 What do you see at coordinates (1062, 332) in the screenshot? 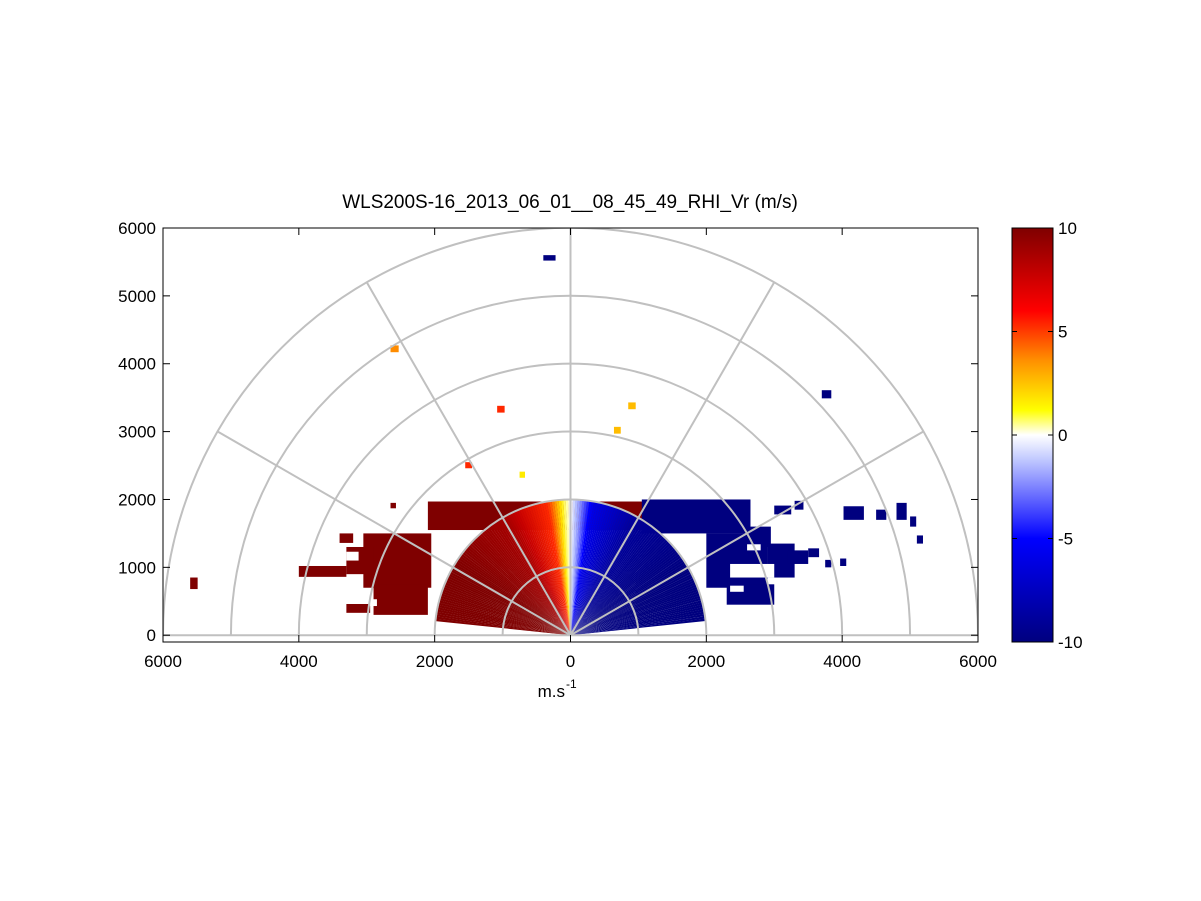
I see `colorbar-tick-label: 5` at bounding box center [1062, 332].